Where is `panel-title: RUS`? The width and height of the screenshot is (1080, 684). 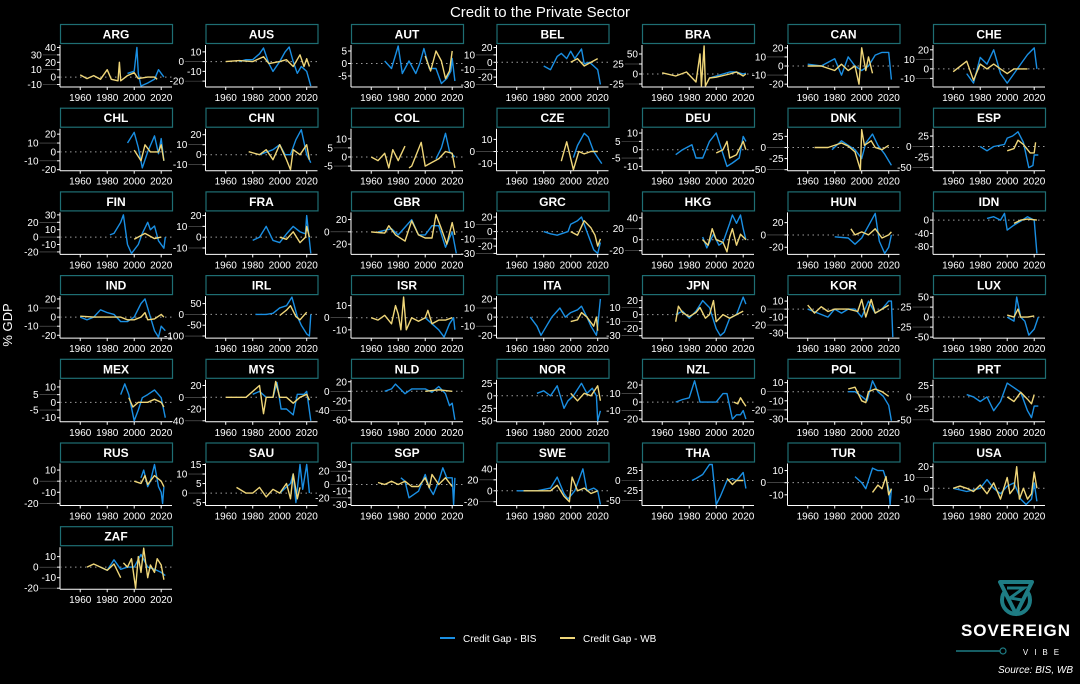 panel-title: RUS is located at coordinates (115, 453).